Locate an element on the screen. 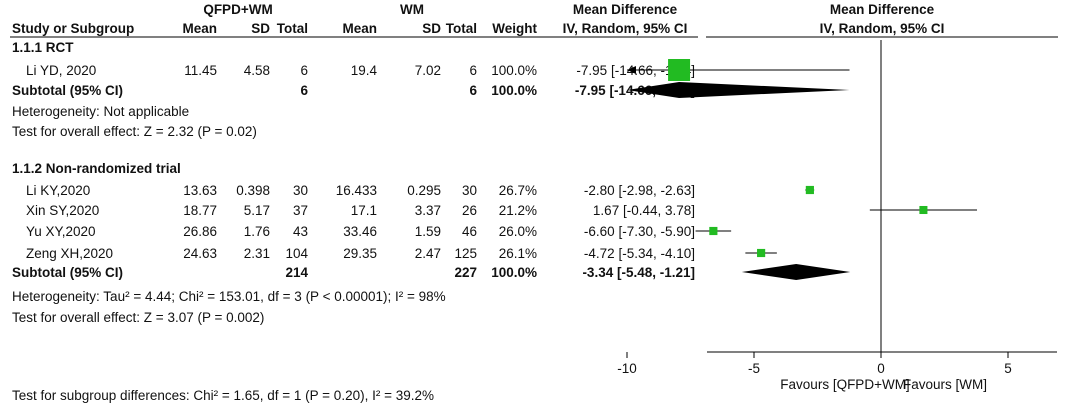 The image size is (1072, 405). col-header-weight: Weight is located at coordinates (514, 28).